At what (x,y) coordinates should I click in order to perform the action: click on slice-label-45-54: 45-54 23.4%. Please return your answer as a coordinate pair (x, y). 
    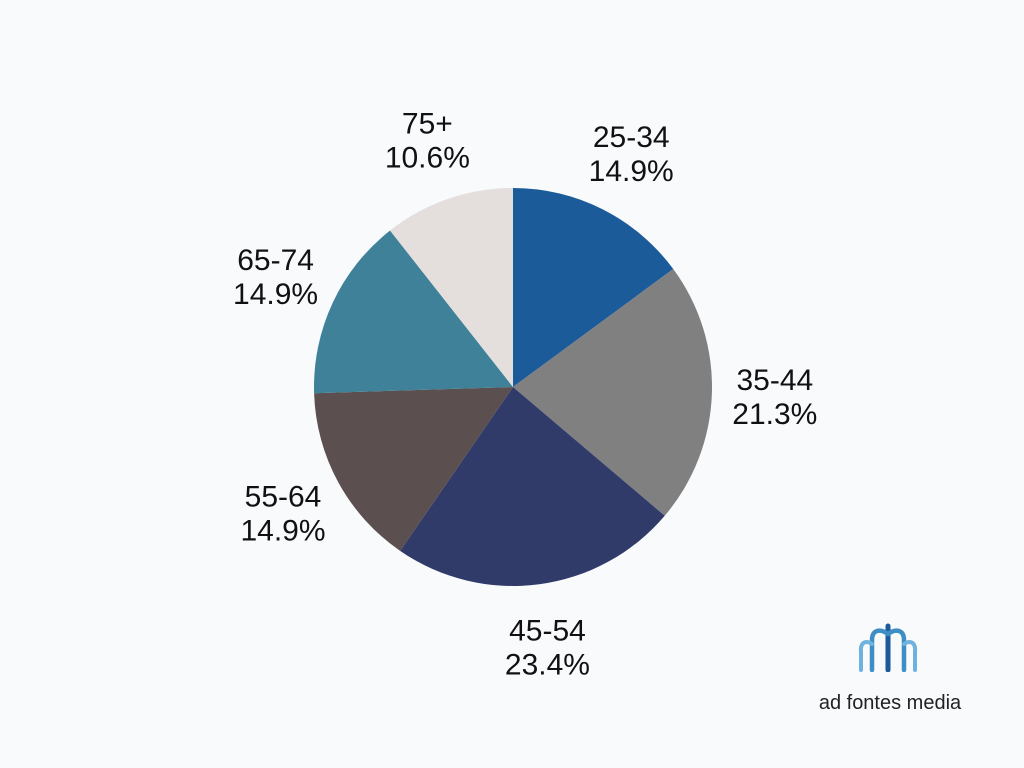
    Looking at the image, I should click on (547, 648).